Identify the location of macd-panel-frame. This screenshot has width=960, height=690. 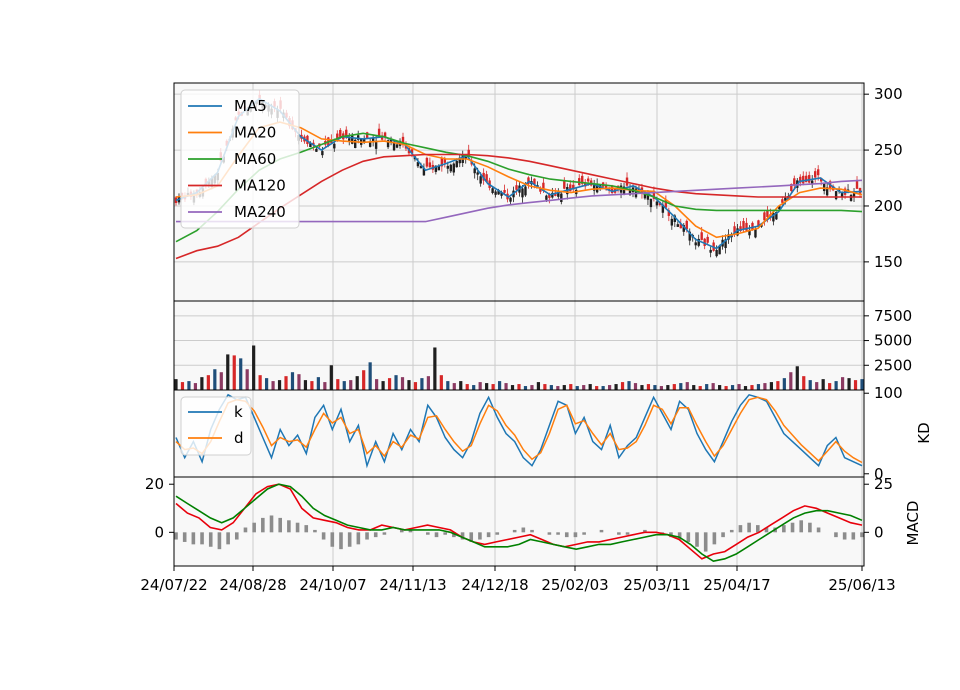
(519, 521).